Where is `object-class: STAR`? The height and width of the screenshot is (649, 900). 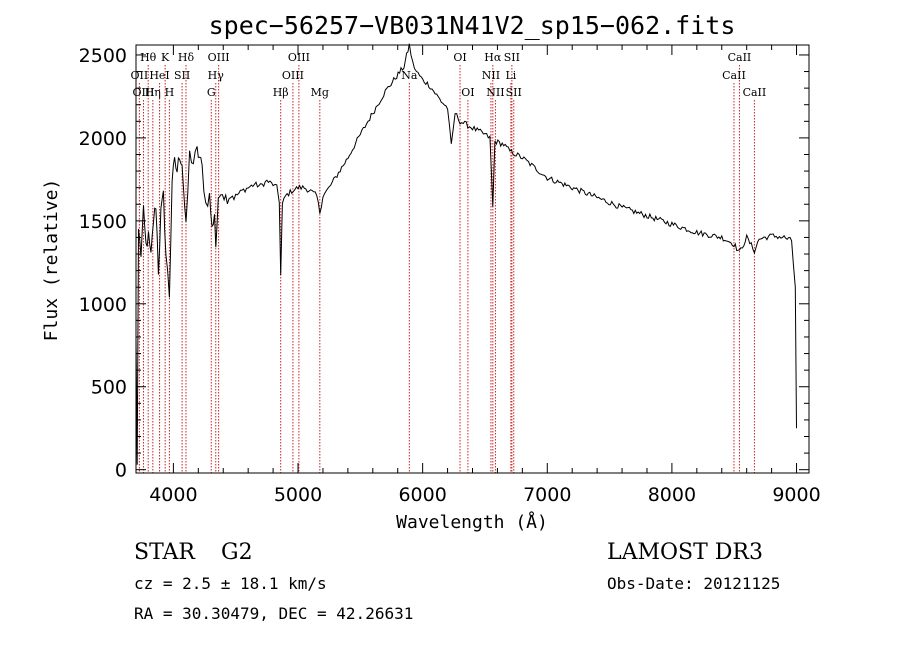 object-class: STAR is located at coordinates (164, 552).